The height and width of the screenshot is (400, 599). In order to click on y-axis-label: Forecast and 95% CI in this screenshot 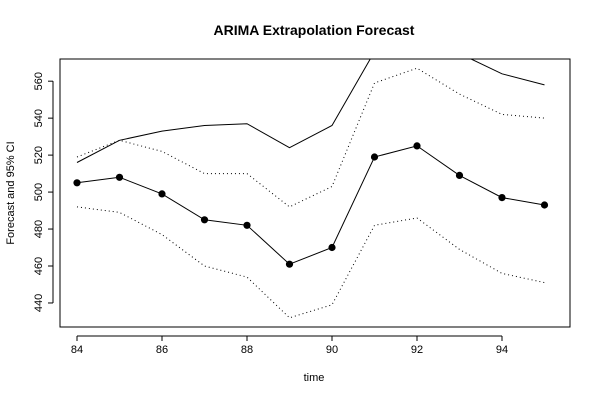, I will do `click(11, 192)`.